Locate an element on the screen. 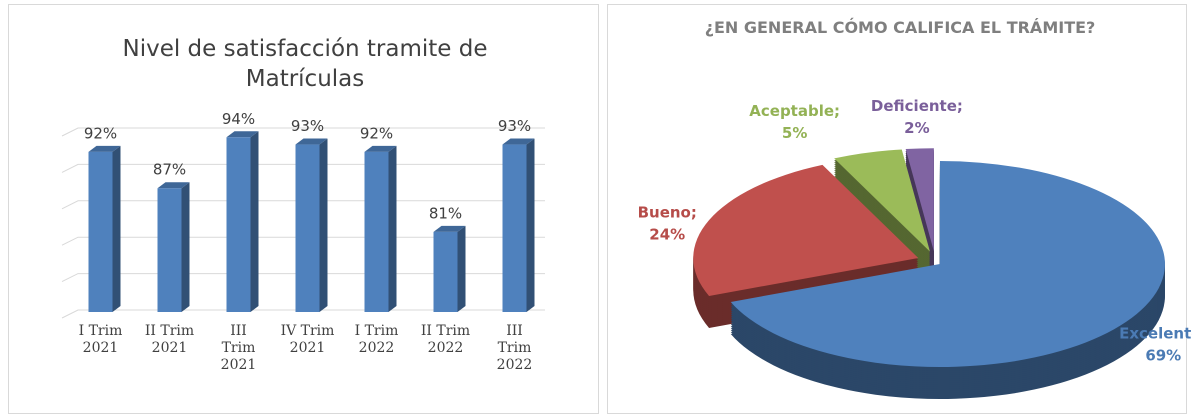  data-label: Deficiente; 2% is located at coordinates (917, 116).